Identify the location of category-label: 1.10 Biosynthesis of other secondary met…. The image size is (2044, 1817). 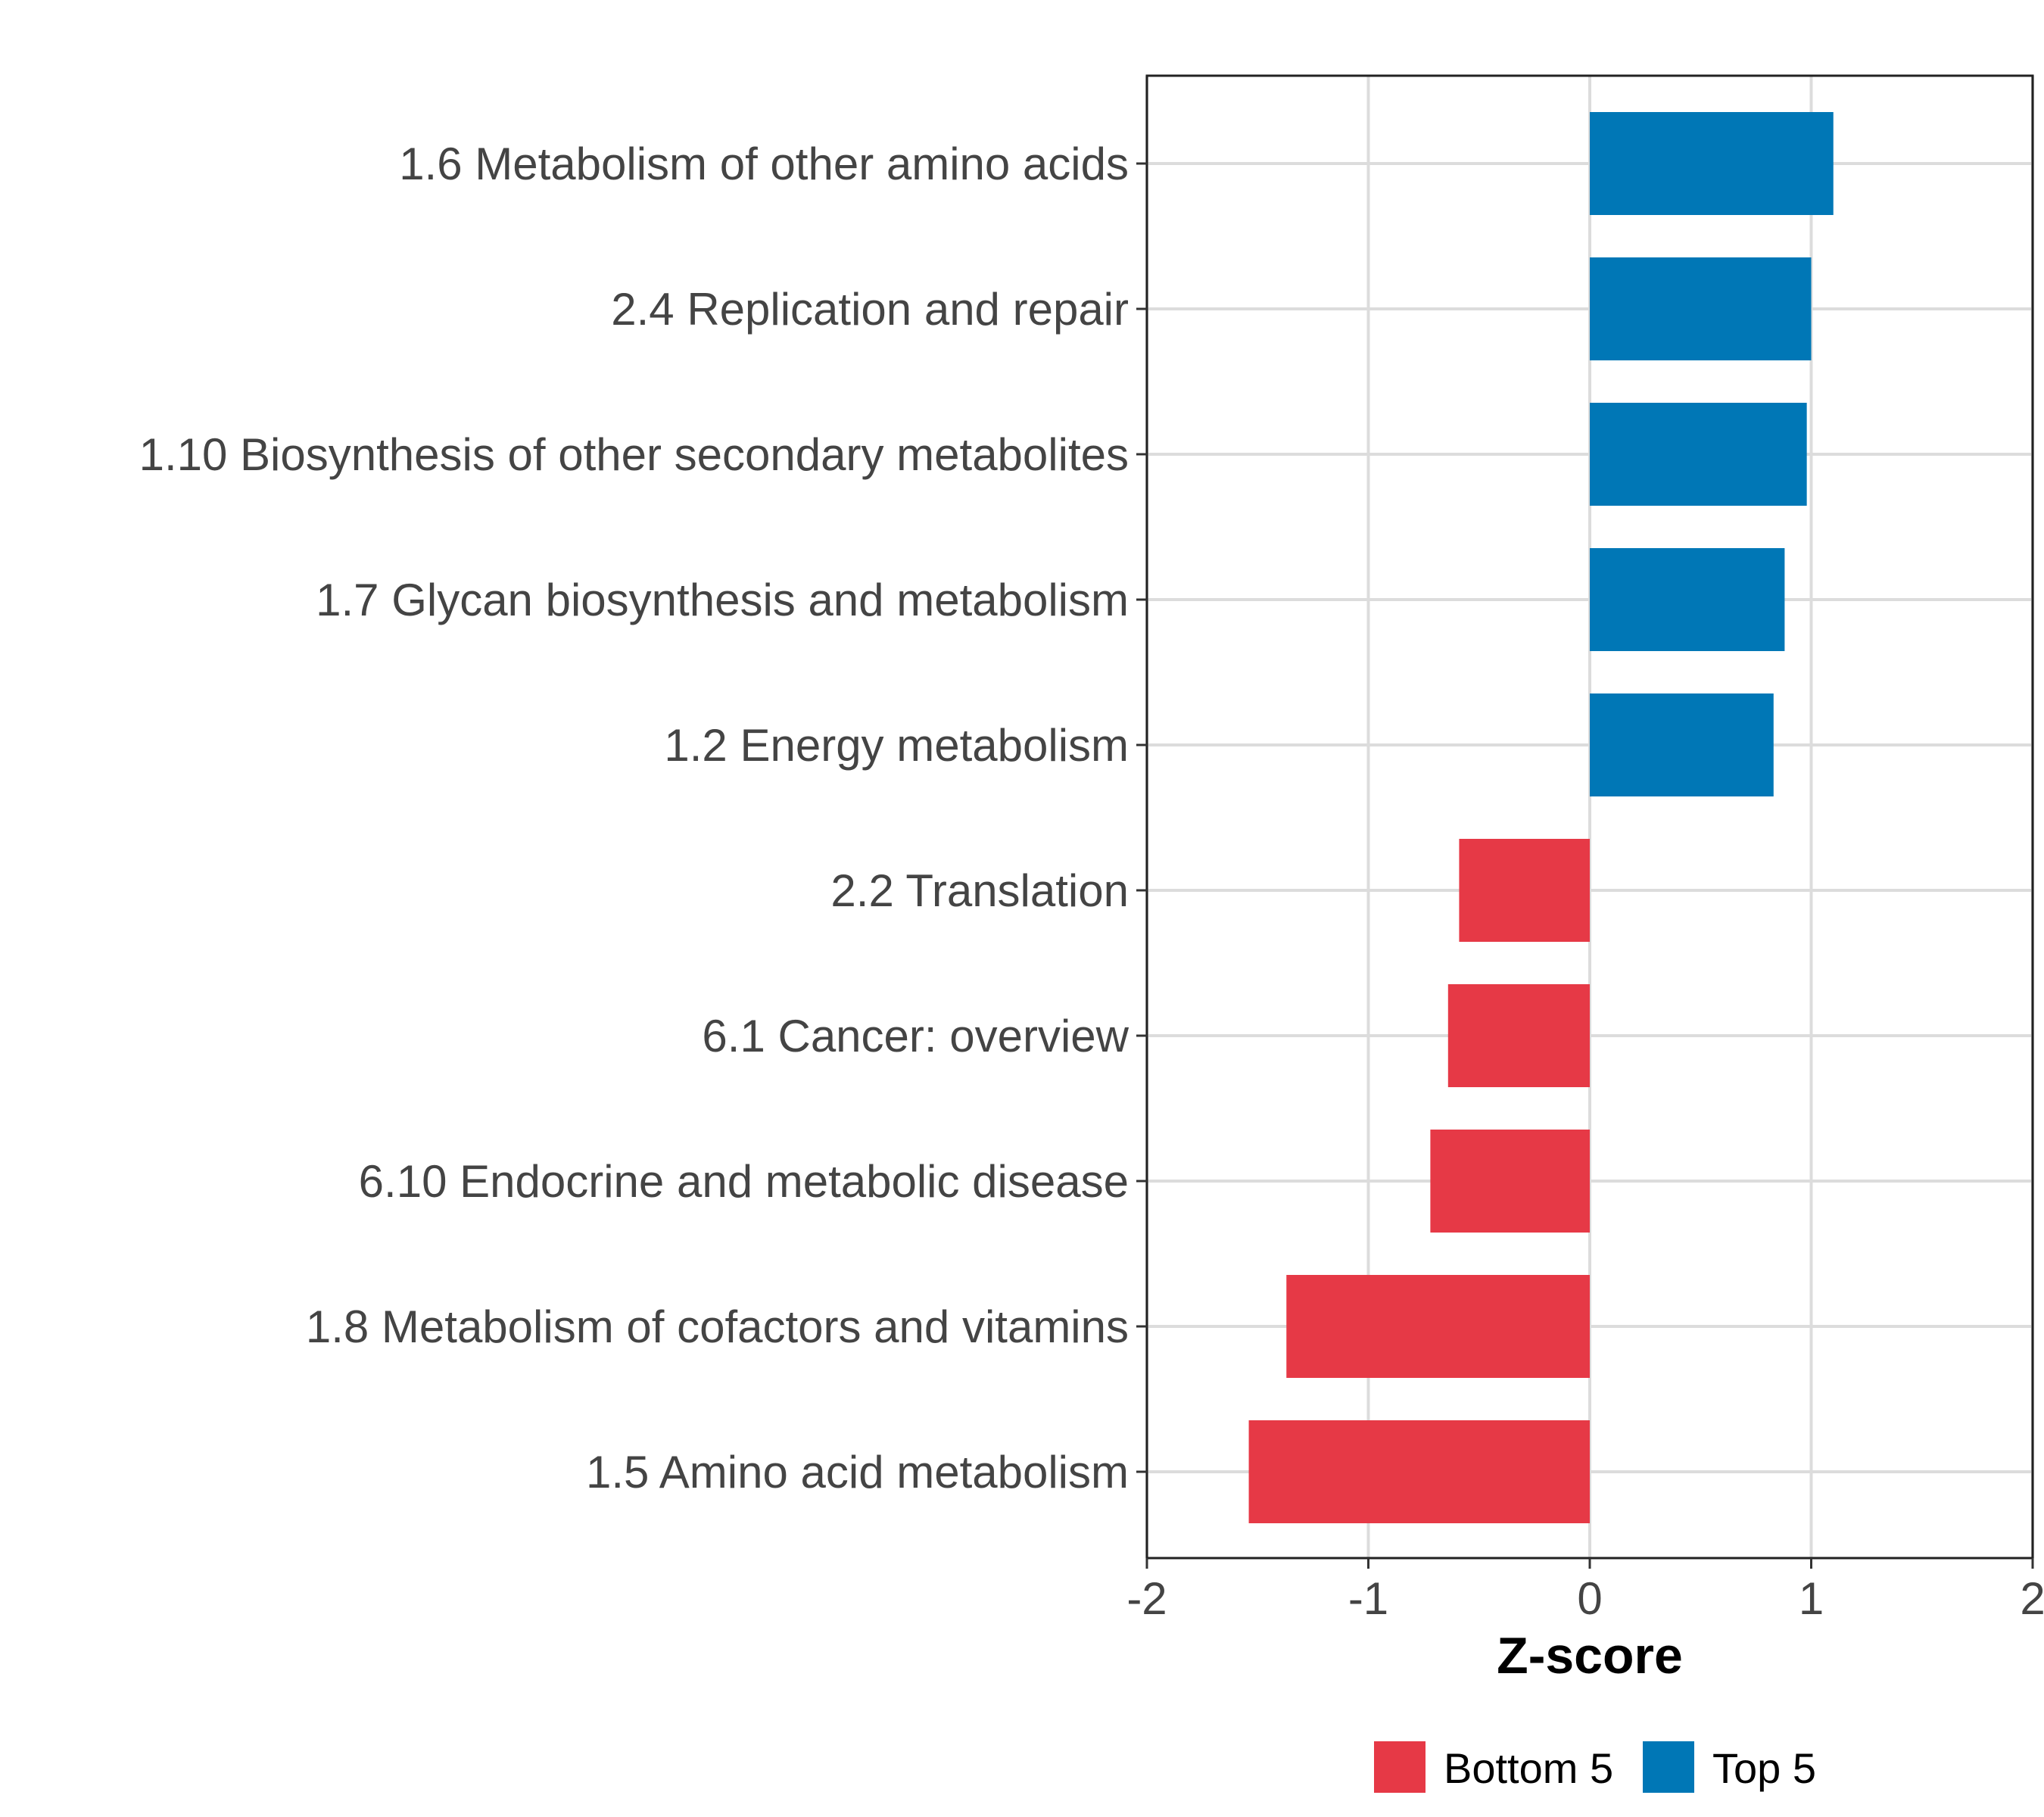
(634, 454).